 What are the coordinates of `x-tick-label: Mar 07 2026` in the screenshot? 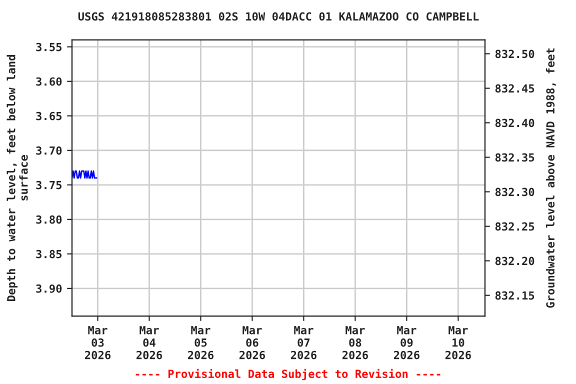 It's located at (303, 343).